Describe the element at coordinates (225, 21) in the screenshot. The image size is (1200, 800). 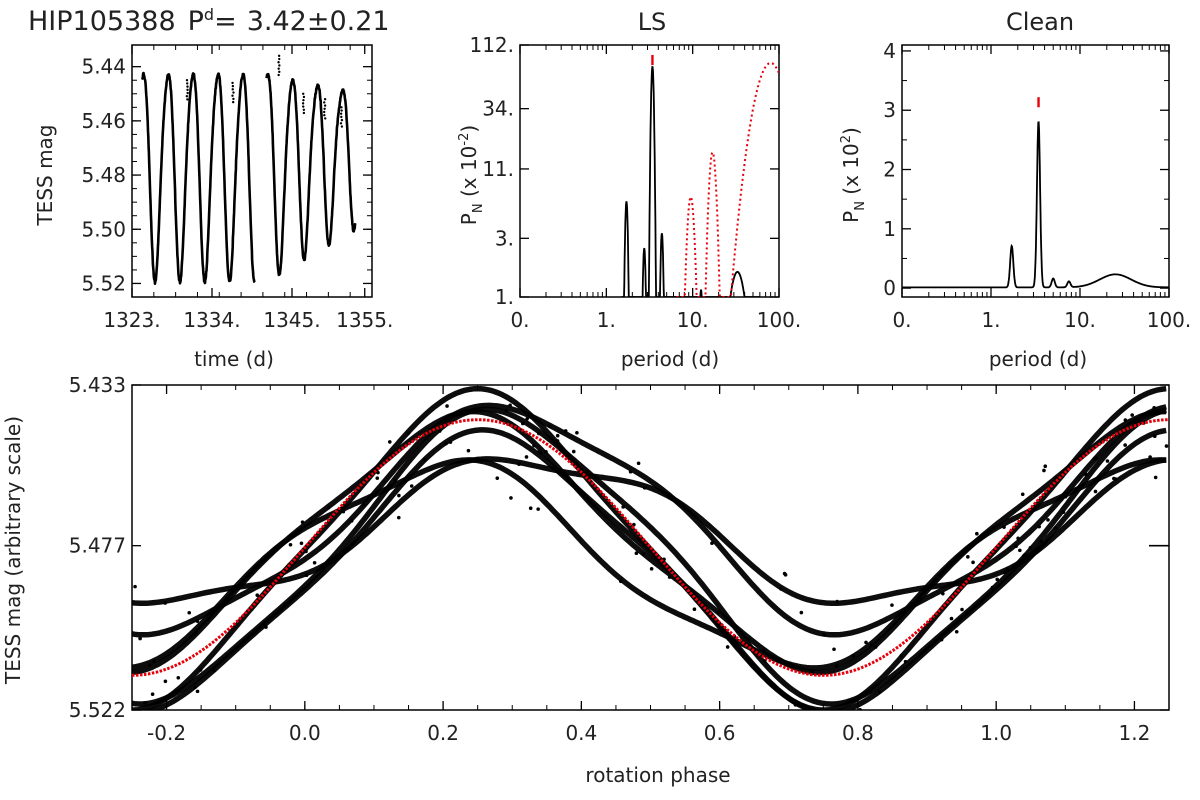
I see `period-equals: =` at that location.